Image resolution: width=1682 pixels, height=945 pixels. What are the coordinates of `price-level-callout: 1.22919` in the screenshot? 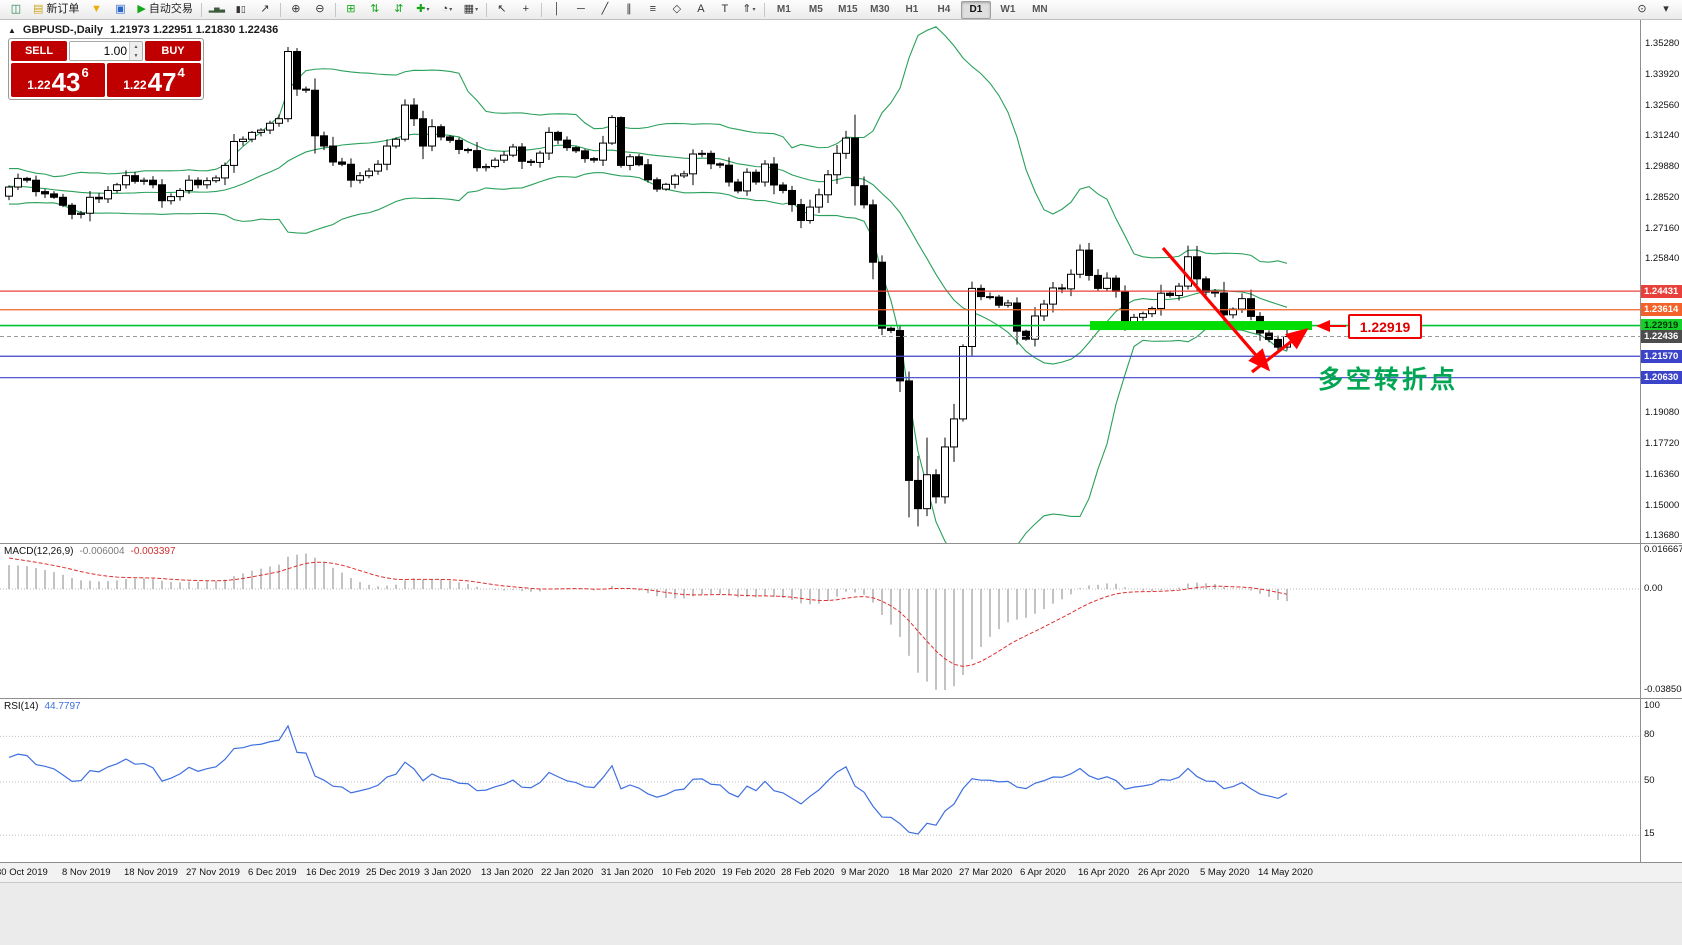 It's located at (1385, 326).